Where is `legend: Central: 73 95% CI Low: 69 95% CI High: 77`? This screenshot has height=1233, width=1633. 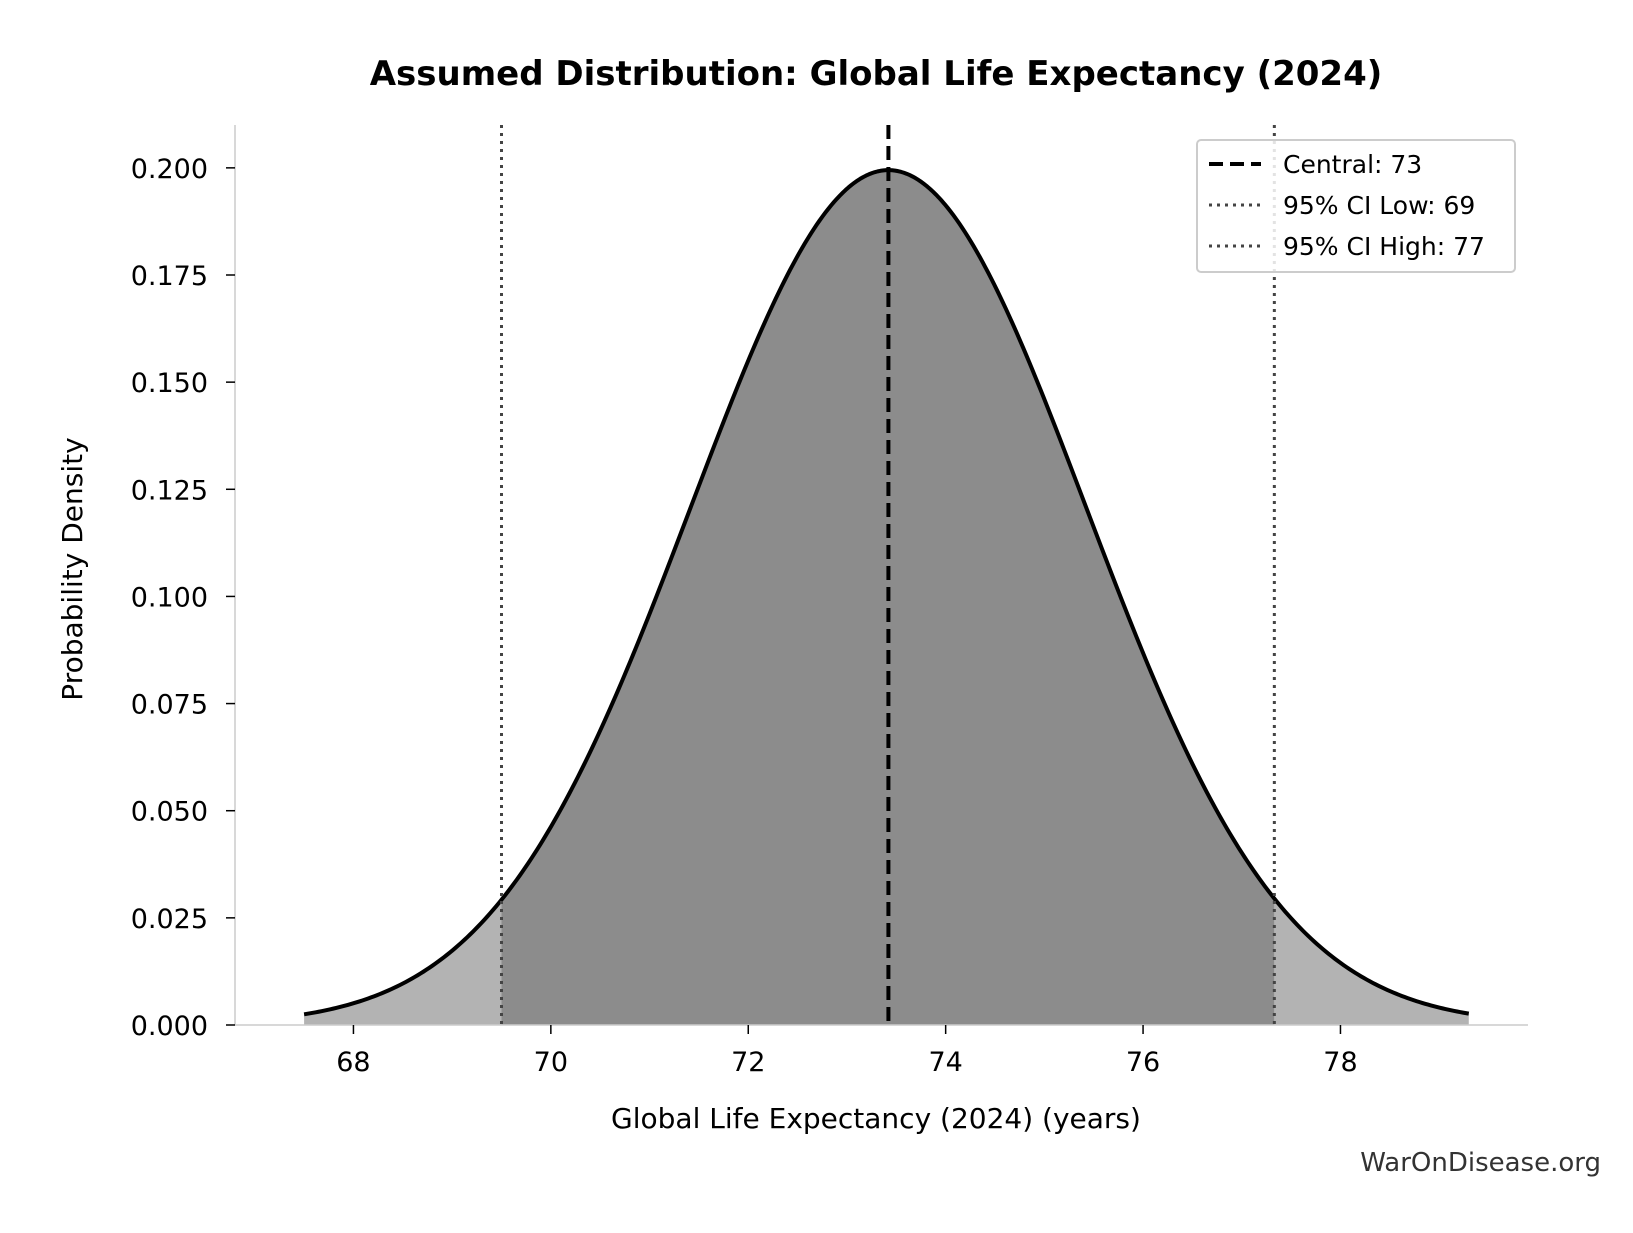 legend: Central: 73 95% CI Low: 69 95% CI High: 77 is located at coordinates (1356, 206).